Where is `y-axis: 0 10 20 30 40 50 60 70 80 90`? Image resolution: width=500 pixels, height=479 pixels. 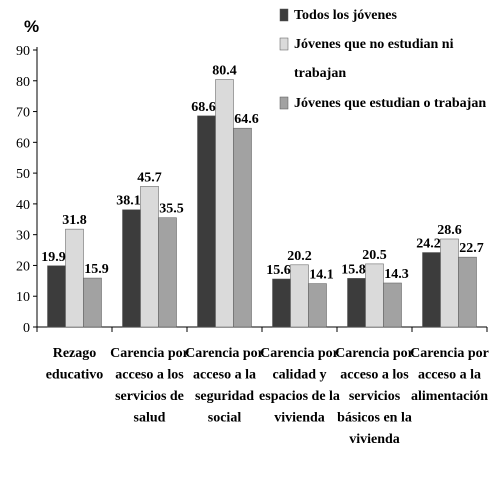
y-axis: 0 10 20 30 40 50 60 70 80 90 is located at coordinates (27, 190).